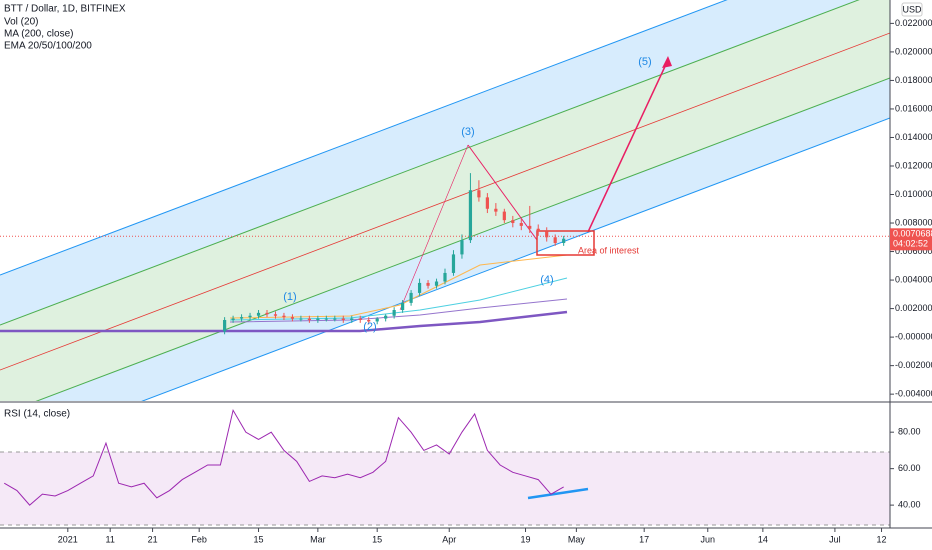  I want to click on y-tick-label: 0.00400000, so click(913, 279).